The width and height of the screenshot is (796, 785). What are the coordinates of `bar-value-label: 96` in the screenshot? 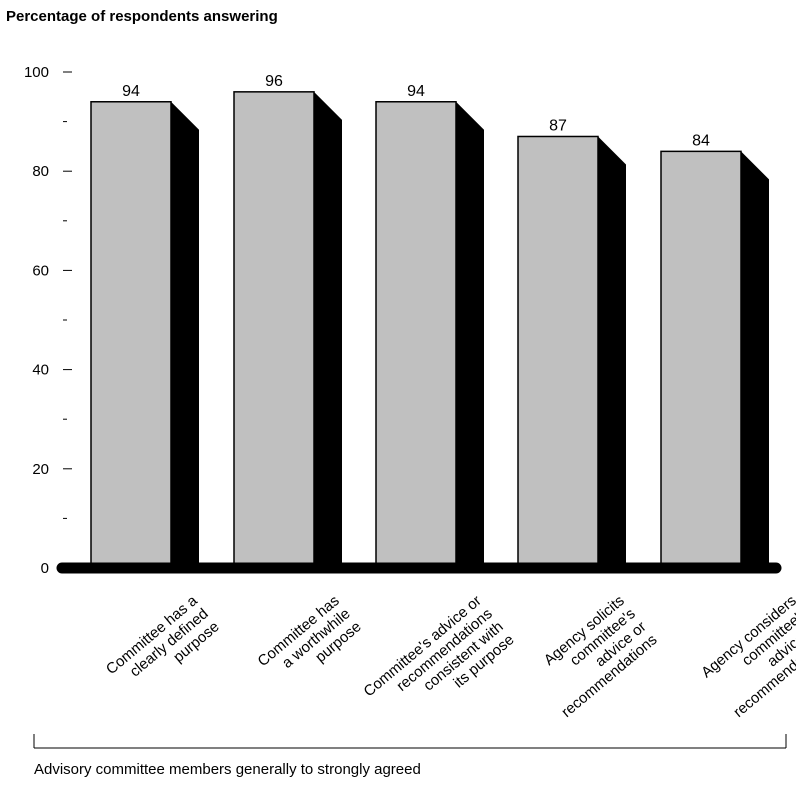 It's located at (274, 81).